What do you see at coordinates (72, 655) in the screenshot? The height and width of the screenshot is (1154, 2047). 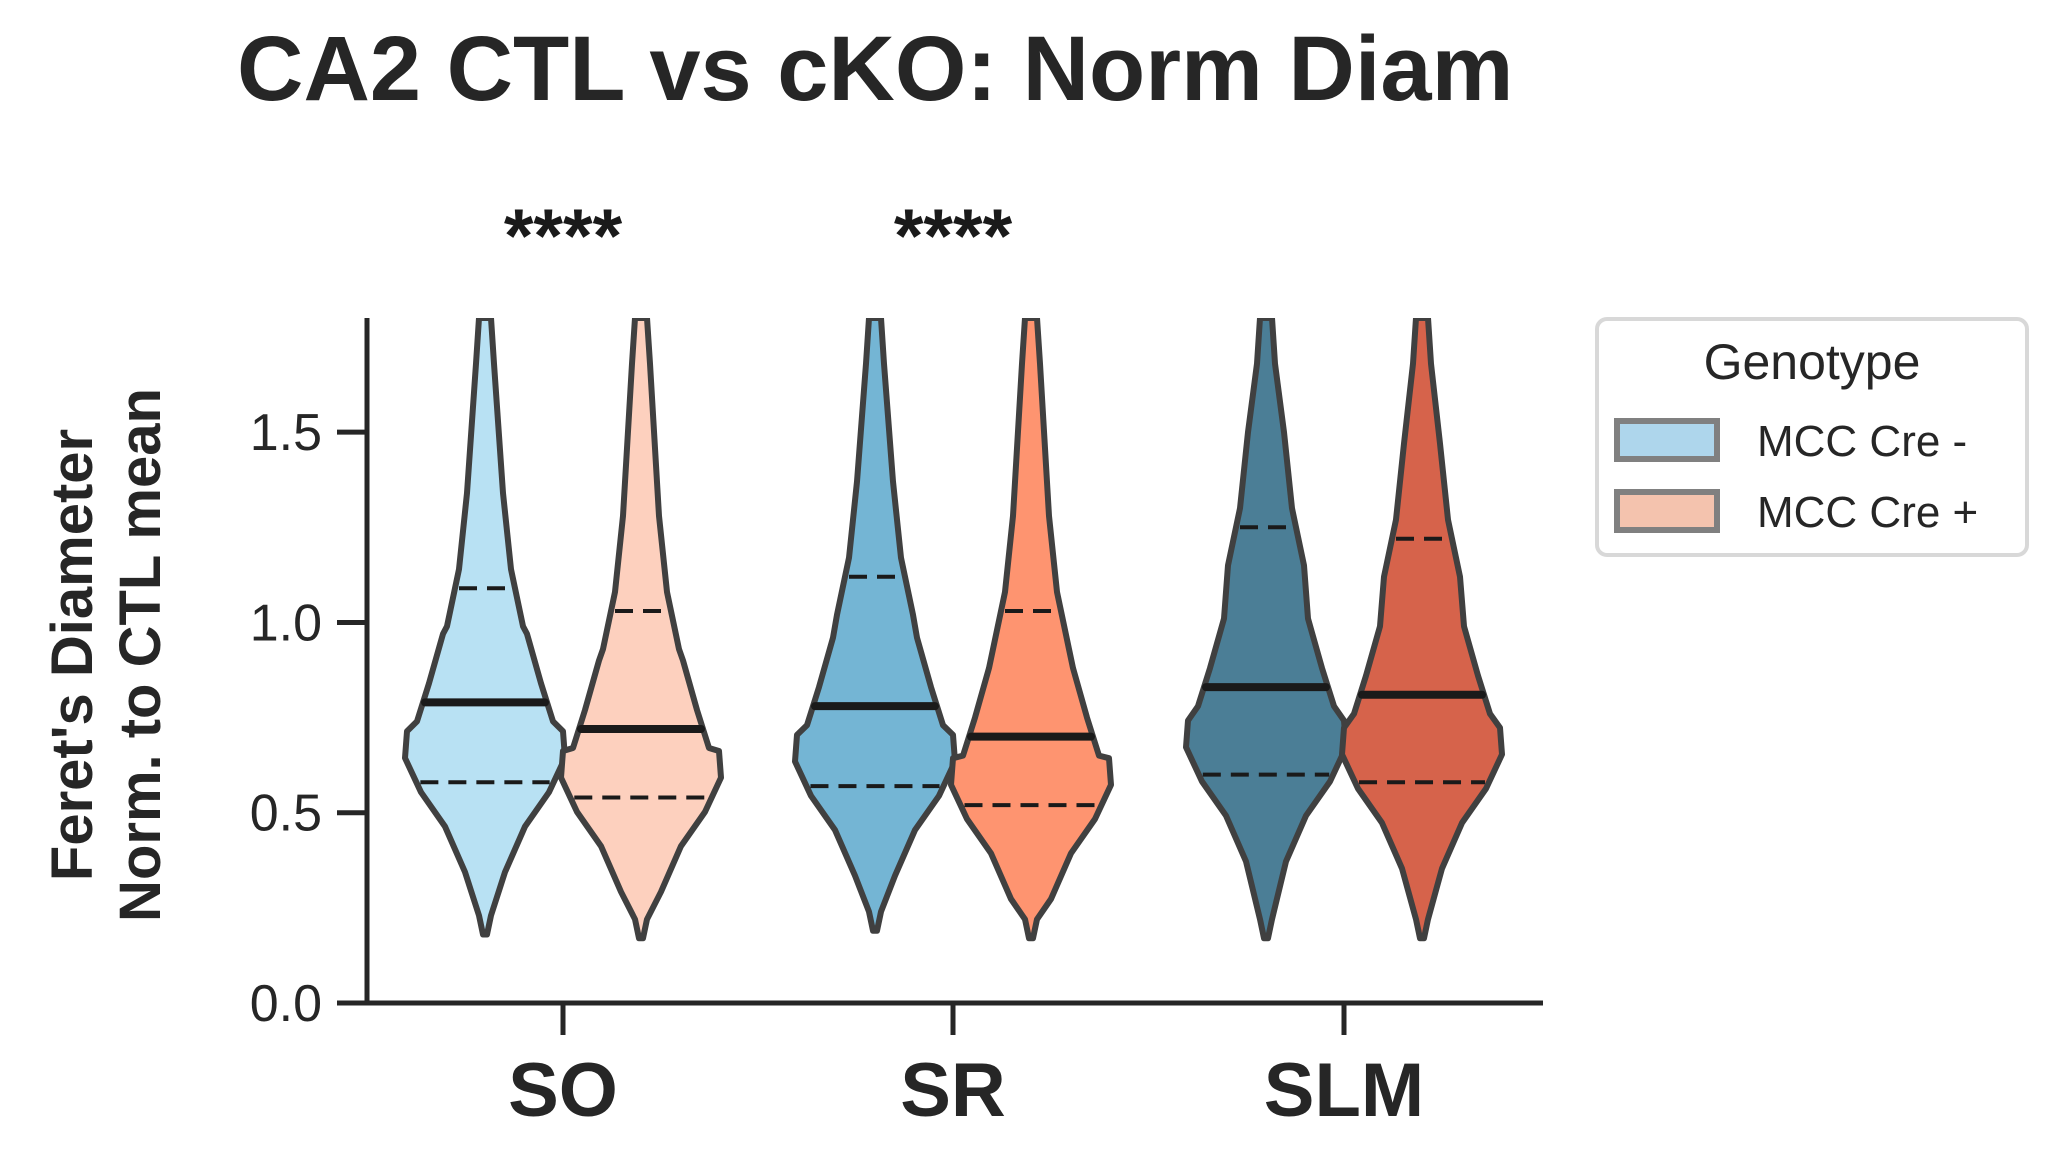 I see `y-axis-label-line1: Feret's Diameter` at bounding box center [72, 655].